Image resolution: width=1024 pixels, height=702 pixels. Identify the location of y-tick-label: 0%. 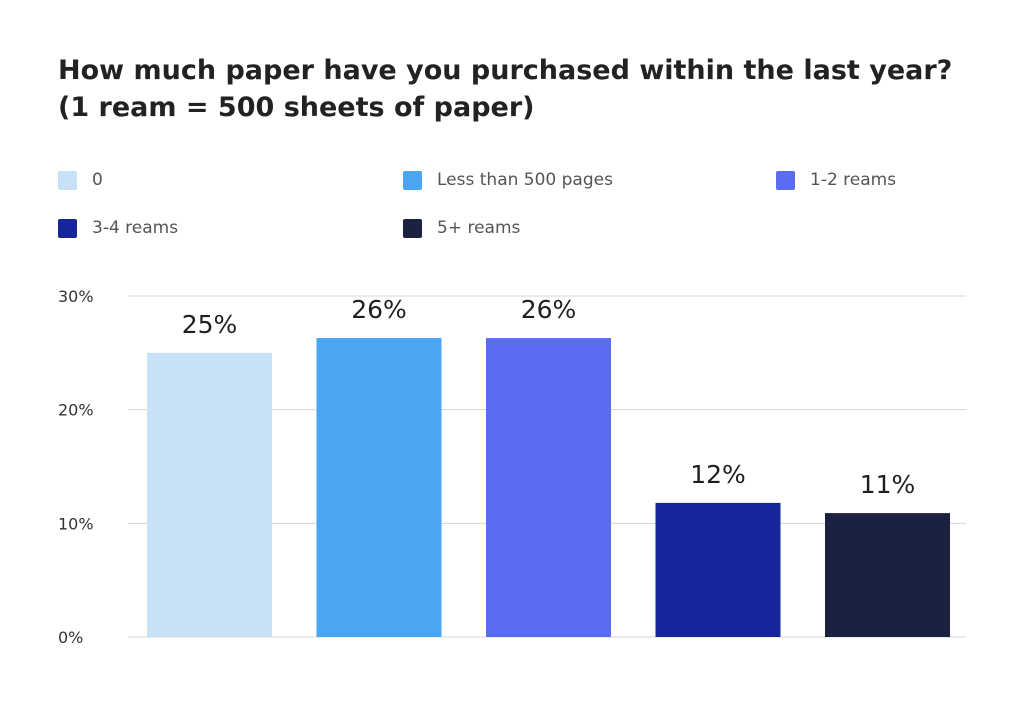
(70, 637).